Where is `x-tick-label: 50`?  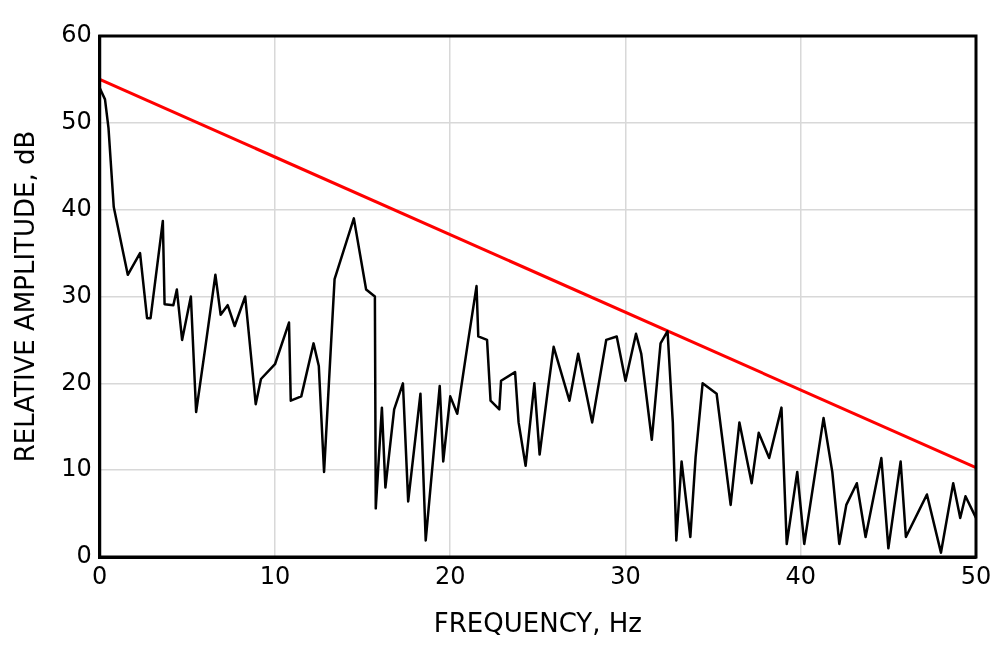
x-tick-label: 50 is located at coordinates (976, 575).